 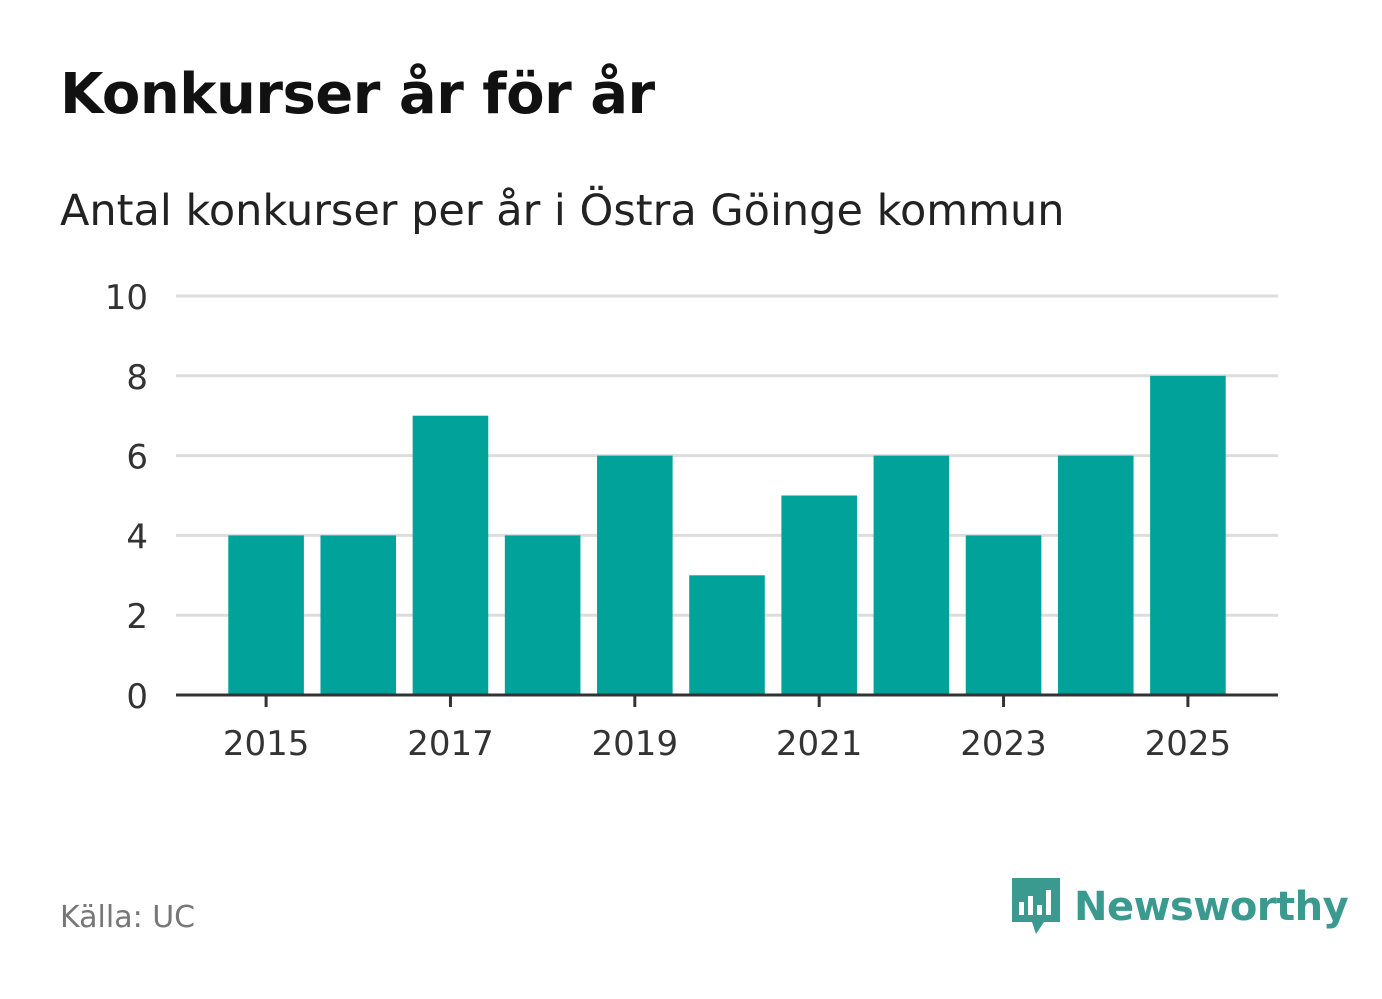 What do you see at coordinates (819, 595) in the screenshot?
I see `bar-2021` at bounding box center [819, 595].